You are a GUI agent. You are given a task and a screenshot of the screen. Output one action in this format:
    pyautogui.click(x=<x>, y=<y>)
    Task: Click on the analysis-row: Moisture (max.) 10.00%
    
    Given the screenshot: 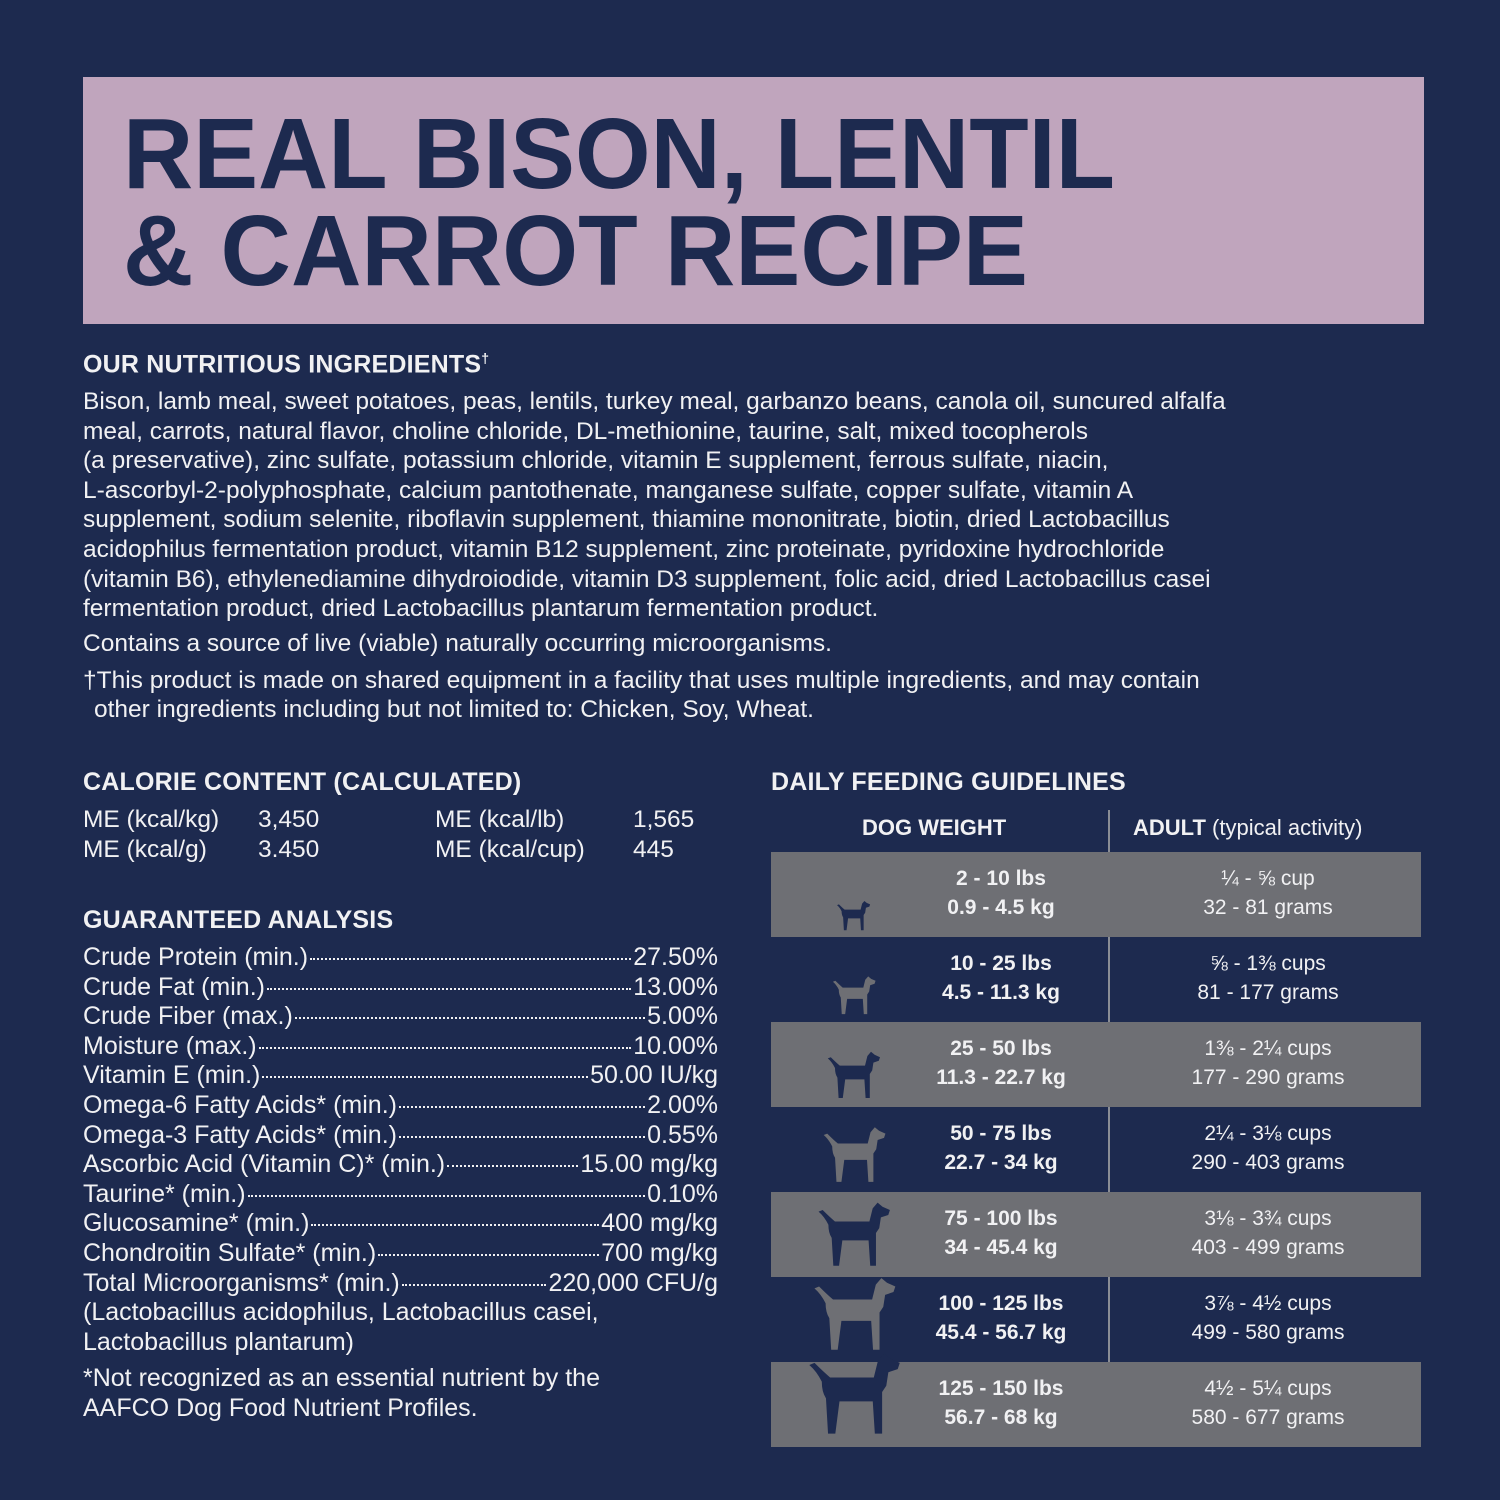 What is the action you would take?
    pyautogui.click(x=400, y=1047)
    